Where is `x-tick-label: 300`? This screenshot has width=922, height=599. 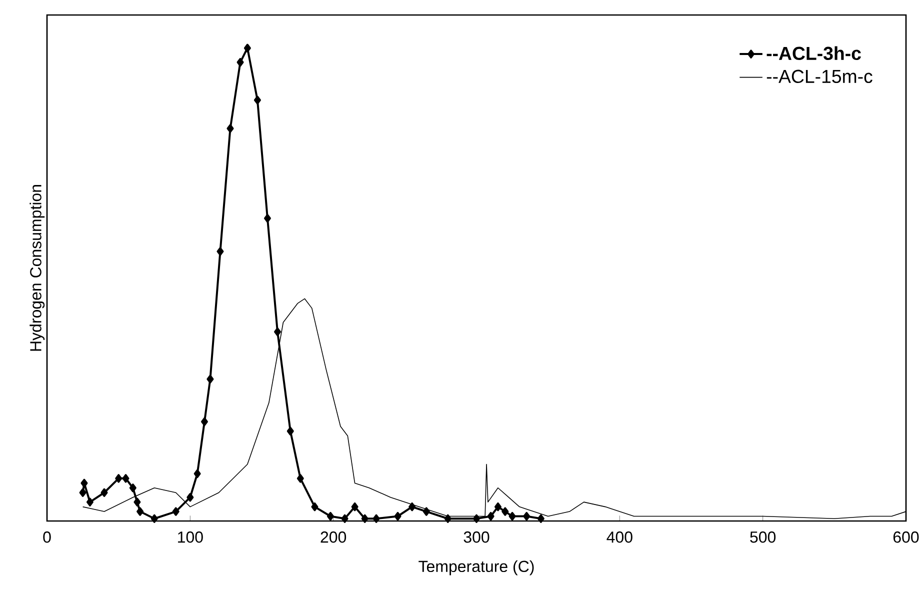
x-tick-label: 300 is located at coordinates (477, 537).